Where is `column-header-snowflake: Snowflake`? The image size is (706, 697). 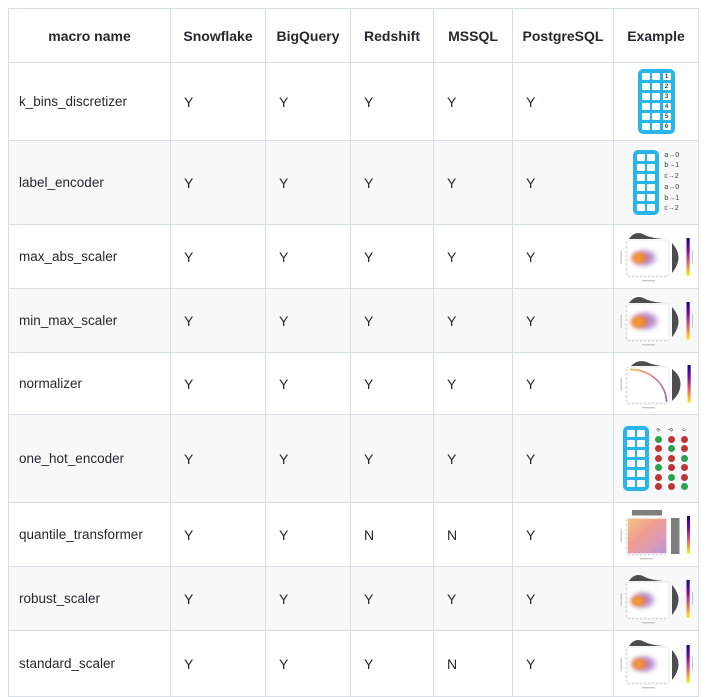
column-header-snowflake: Snowflake is located at coordinates (218, 35).